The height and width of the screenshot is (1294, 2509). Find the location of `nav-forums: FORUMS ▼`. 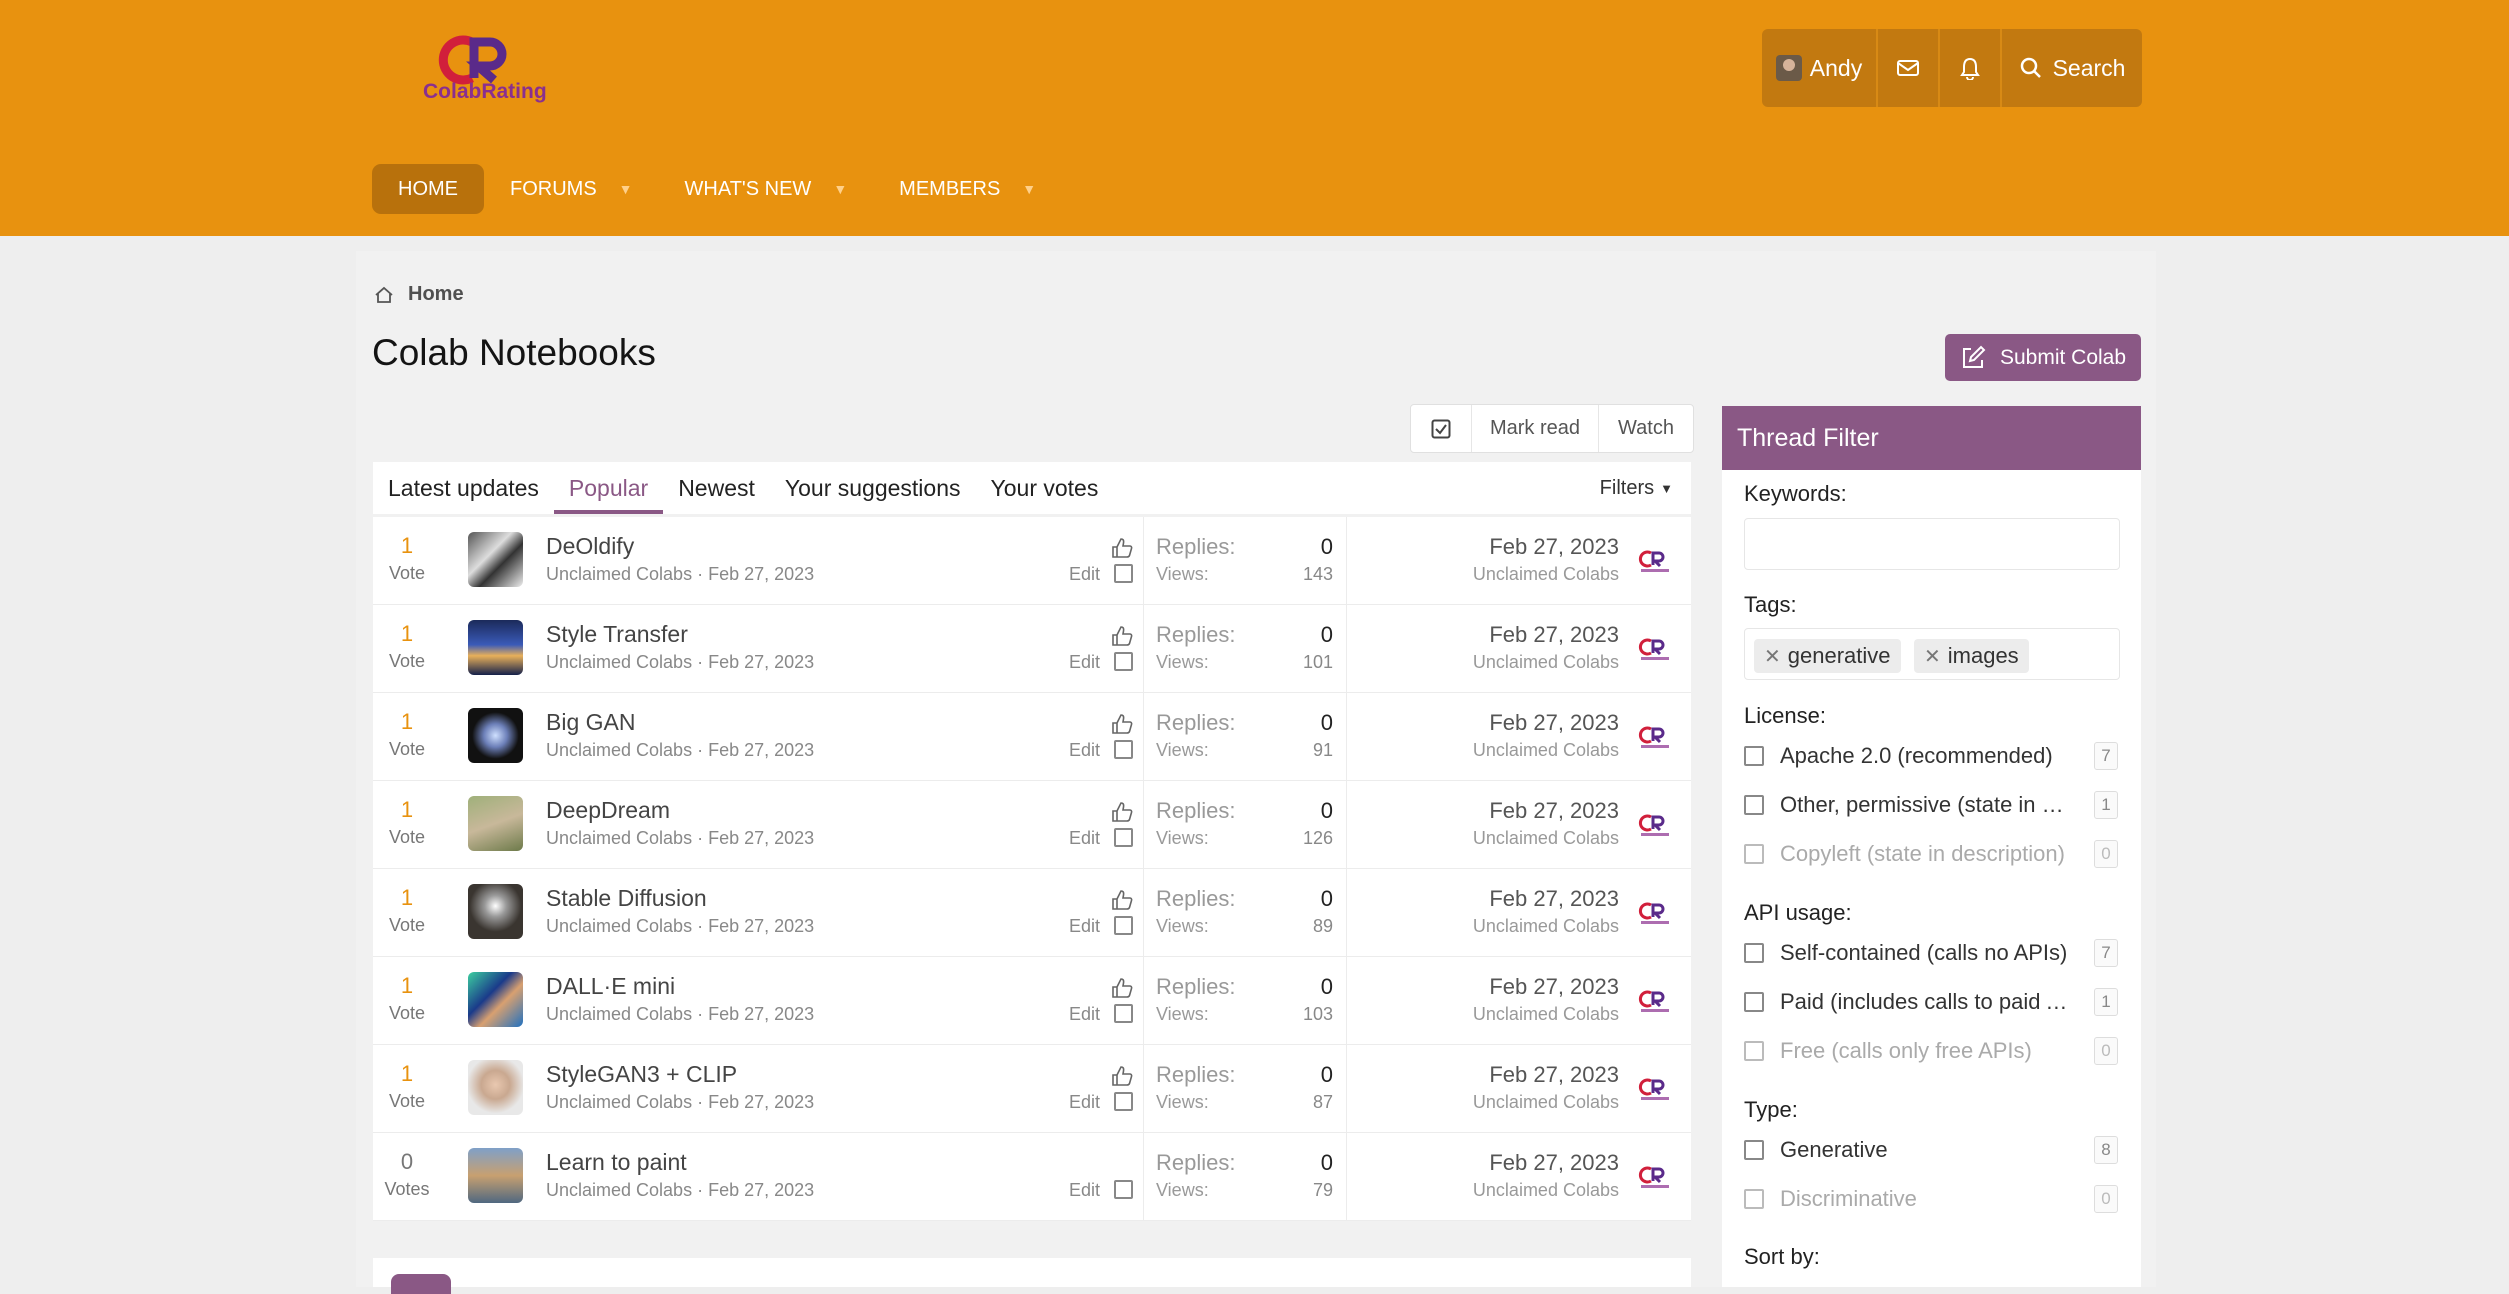

nav-forums: FORUMS ▼ is located at coordinates (571, 189).